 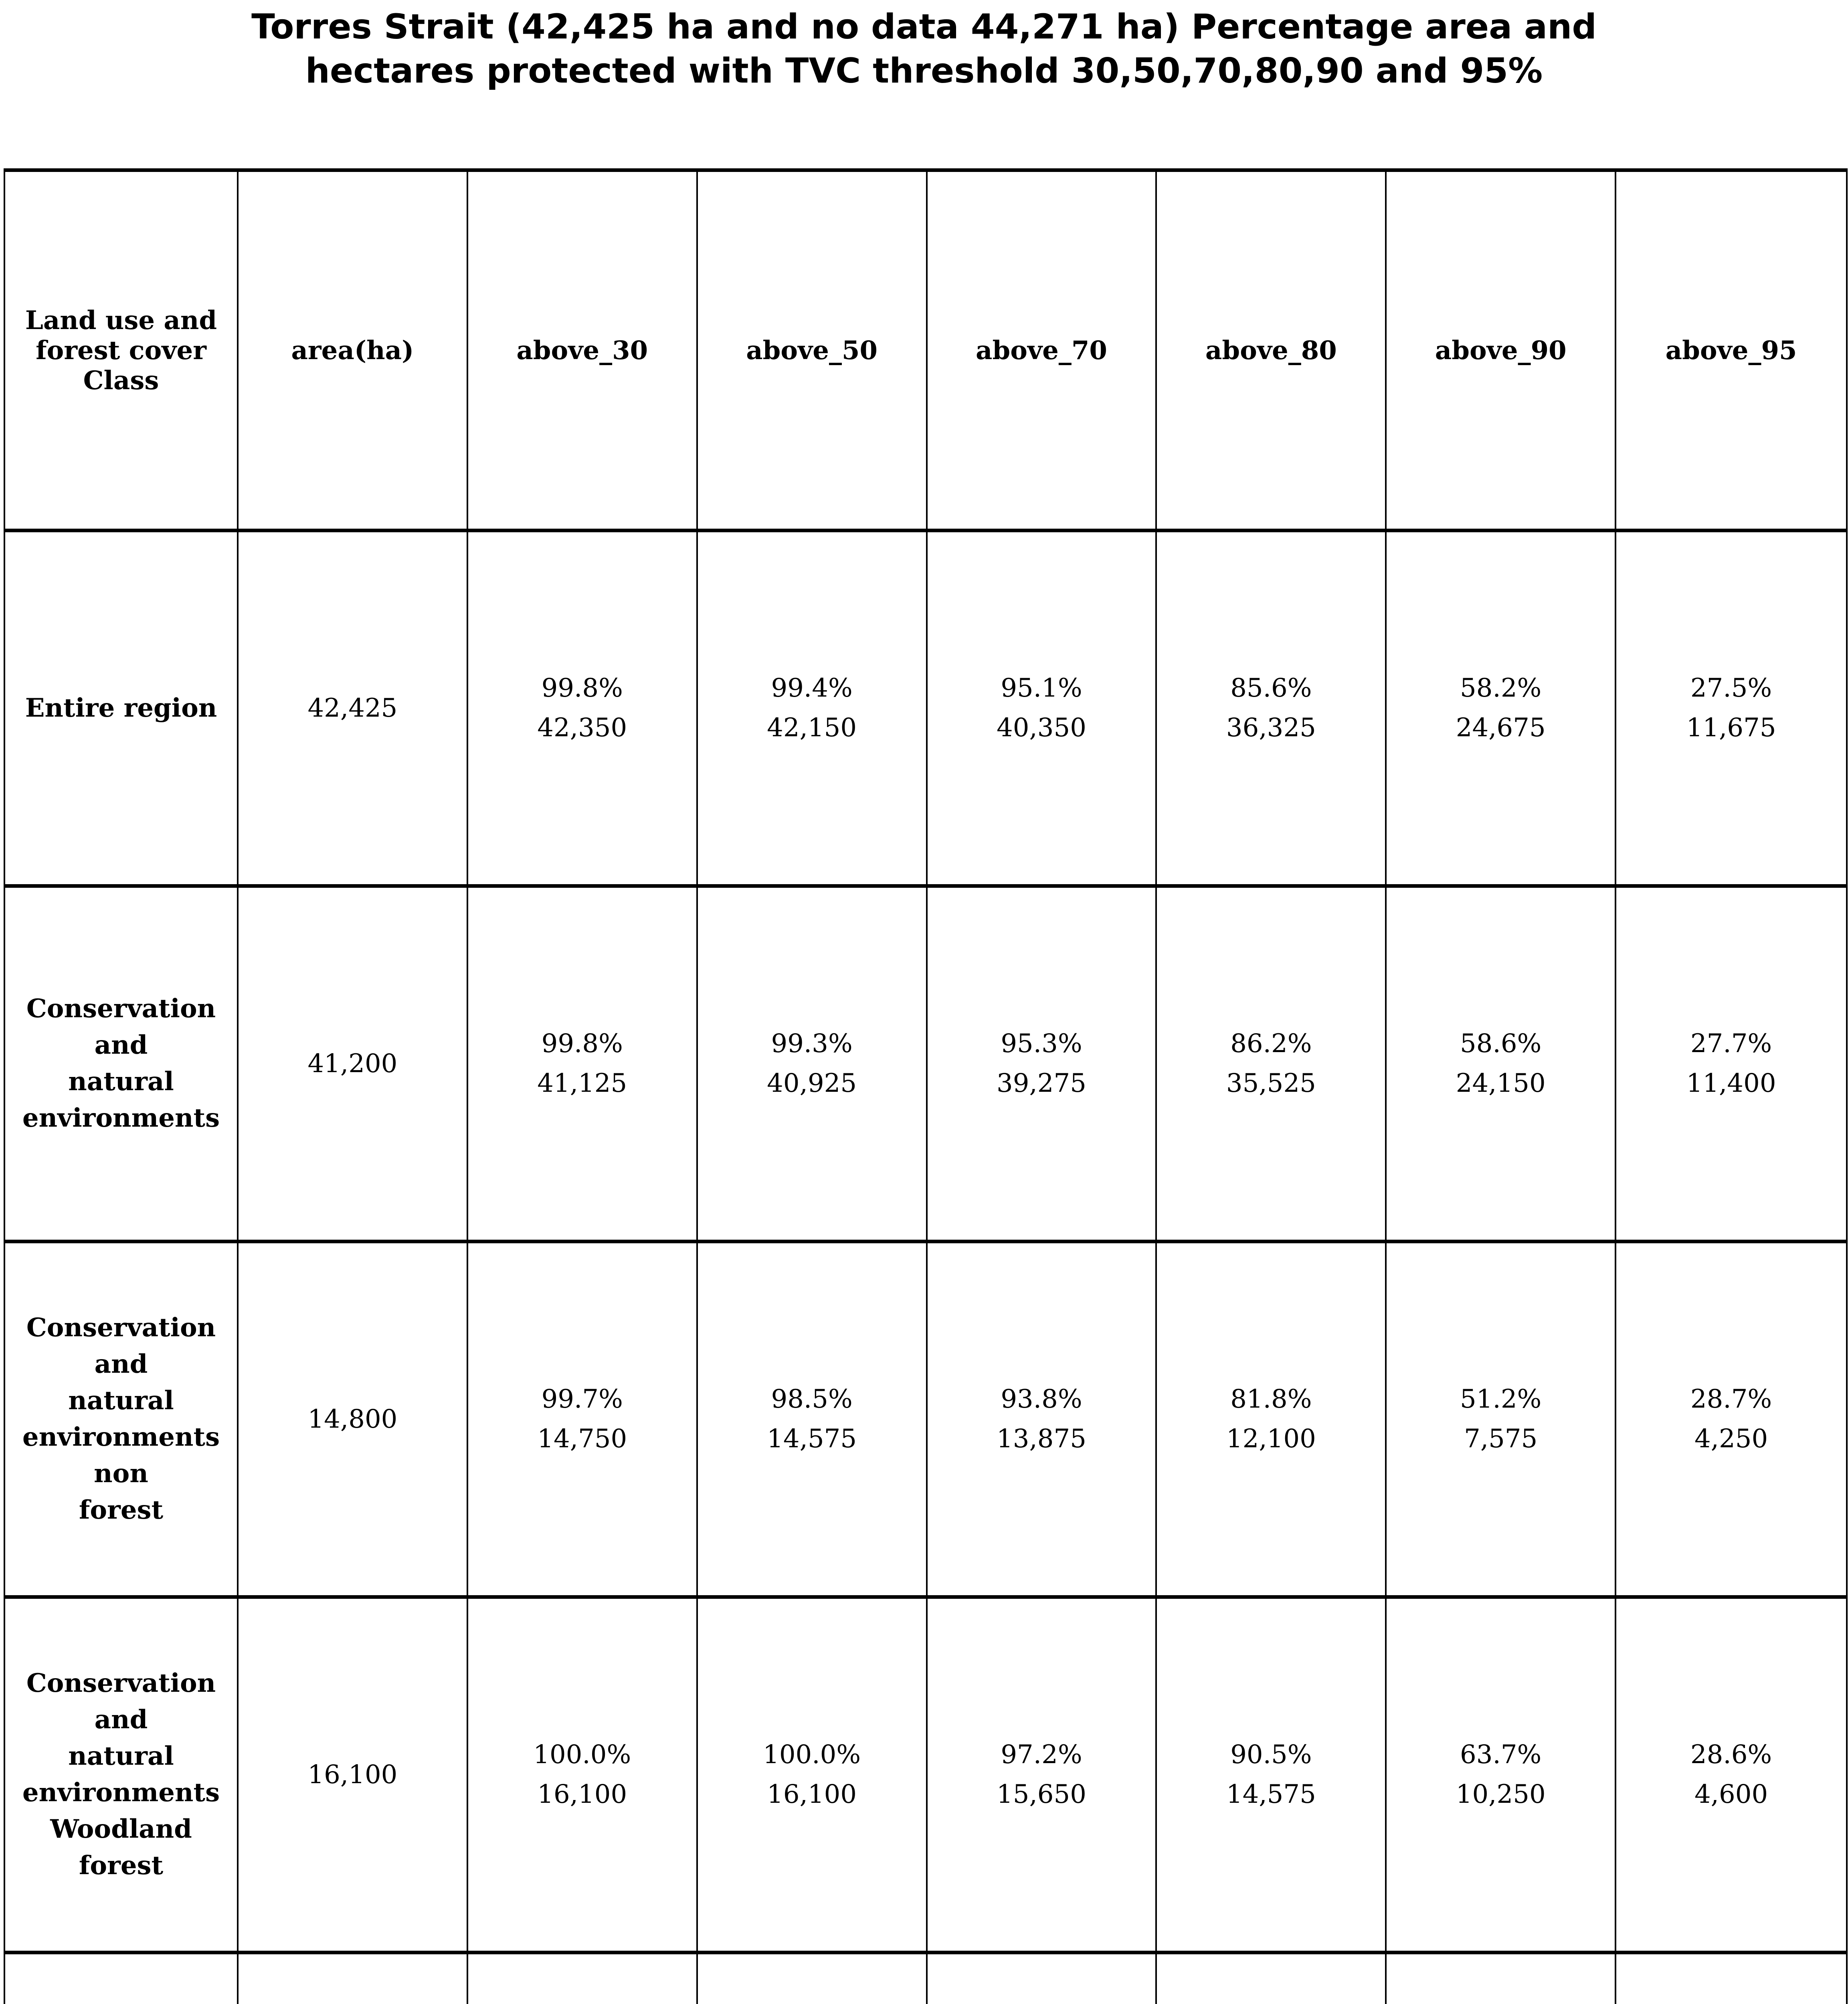 What do you see at coordinates (353, 1979) in the screenshot?
I see `area-cell: 10,300` at bounding box center [353, 1979].